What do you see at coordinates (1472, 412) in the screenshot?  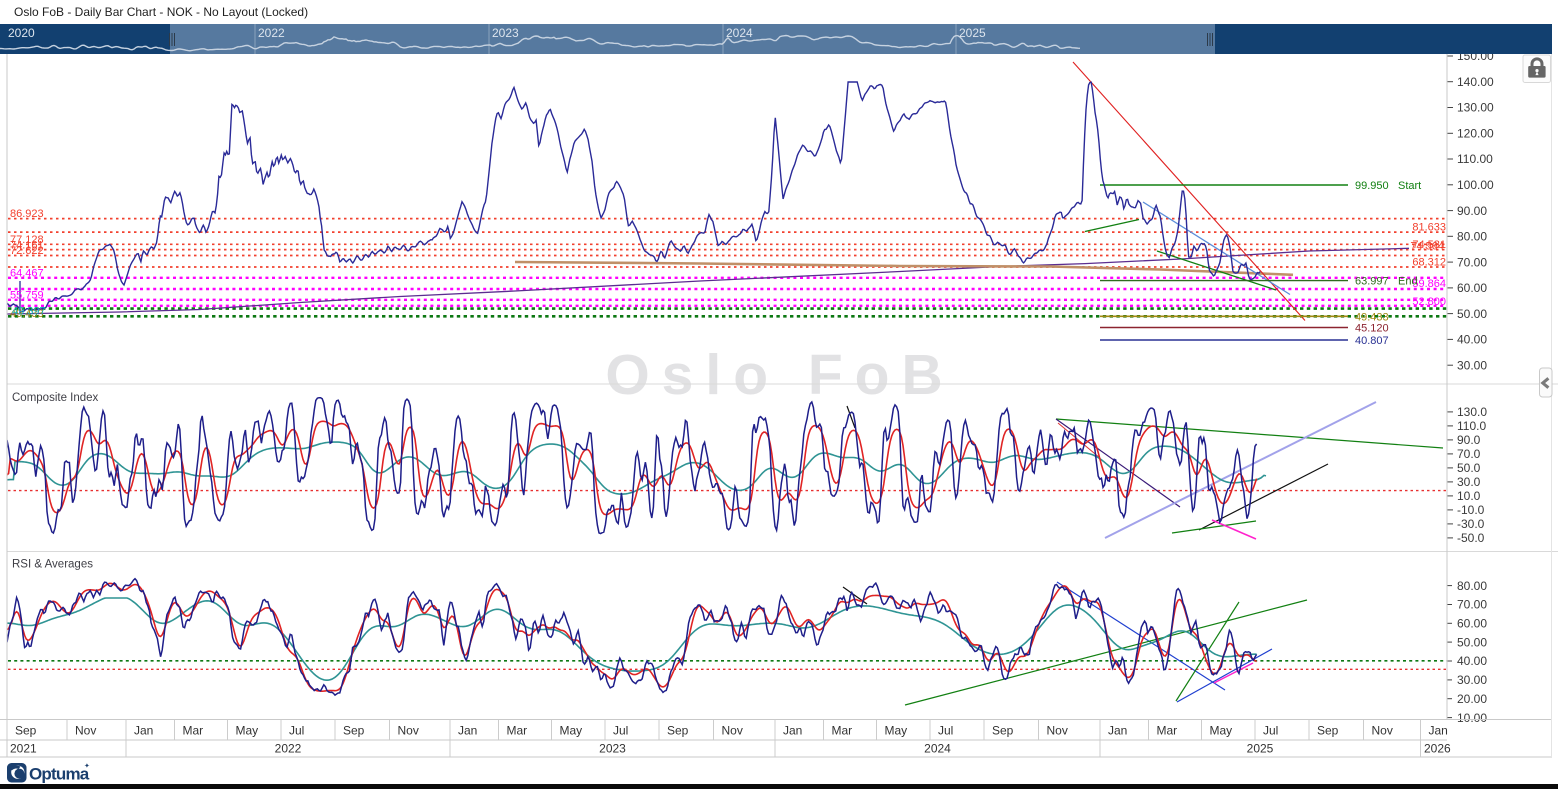 I see `svg-text: 130.0` at bounding box center [1472, 412].